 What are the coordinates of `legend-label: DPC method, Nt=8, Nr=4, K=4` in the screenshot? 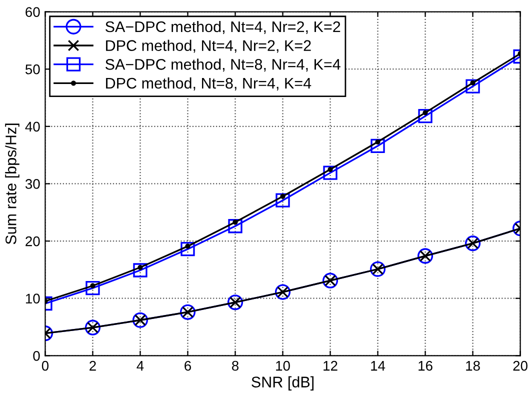 It's located at (209, 83).